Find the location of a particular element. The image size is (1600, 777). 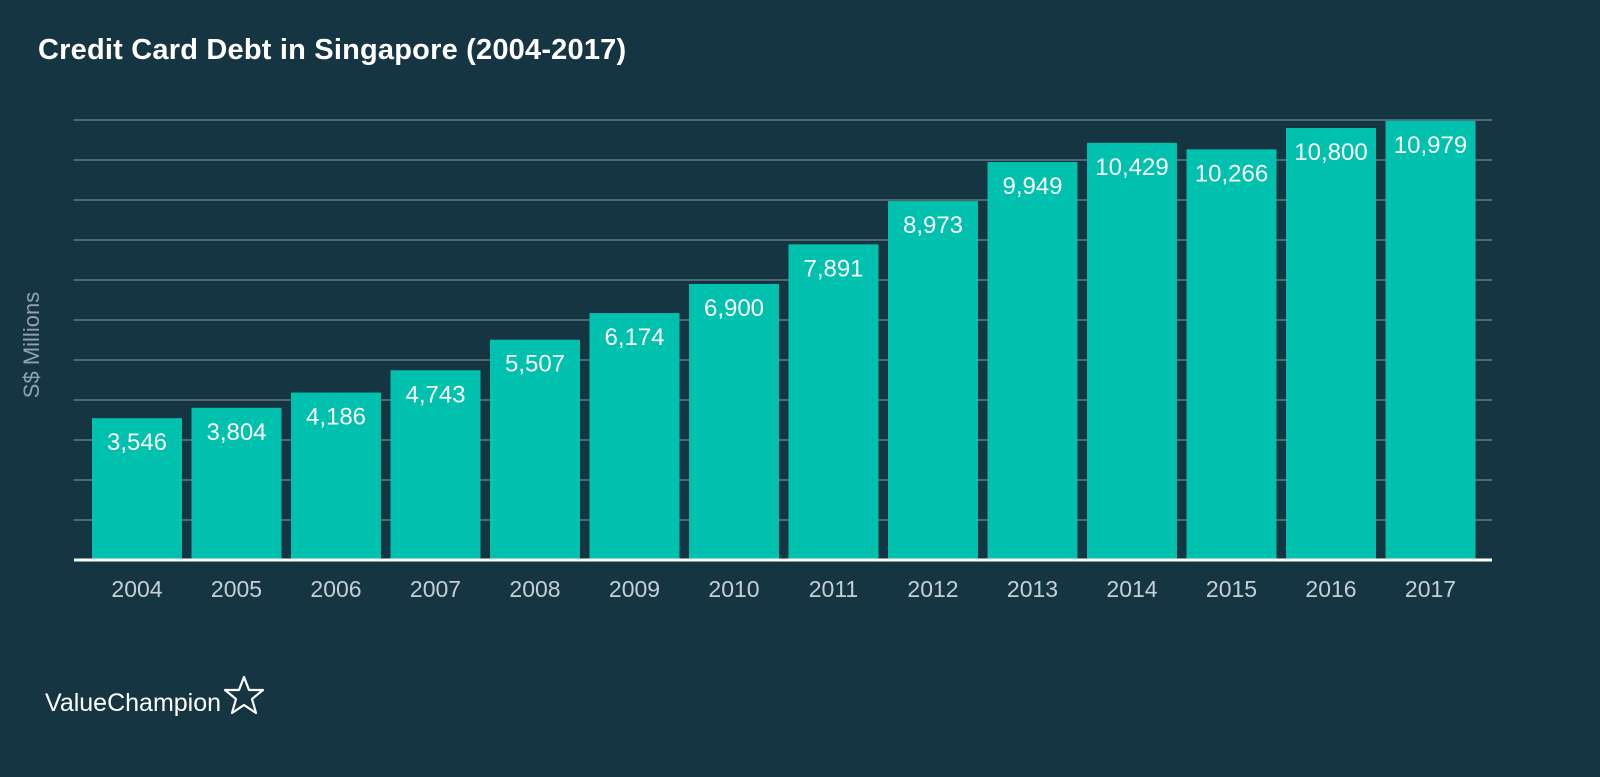

x-tick-2010: 2010 is located at coordinates (733, 589).